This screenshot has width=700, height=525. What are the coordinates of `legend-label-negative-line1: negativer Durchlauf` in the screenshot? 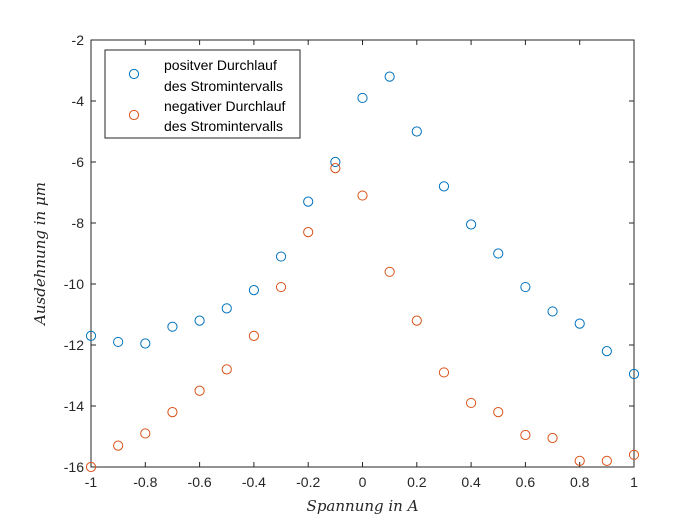 It's located at (225, 106).